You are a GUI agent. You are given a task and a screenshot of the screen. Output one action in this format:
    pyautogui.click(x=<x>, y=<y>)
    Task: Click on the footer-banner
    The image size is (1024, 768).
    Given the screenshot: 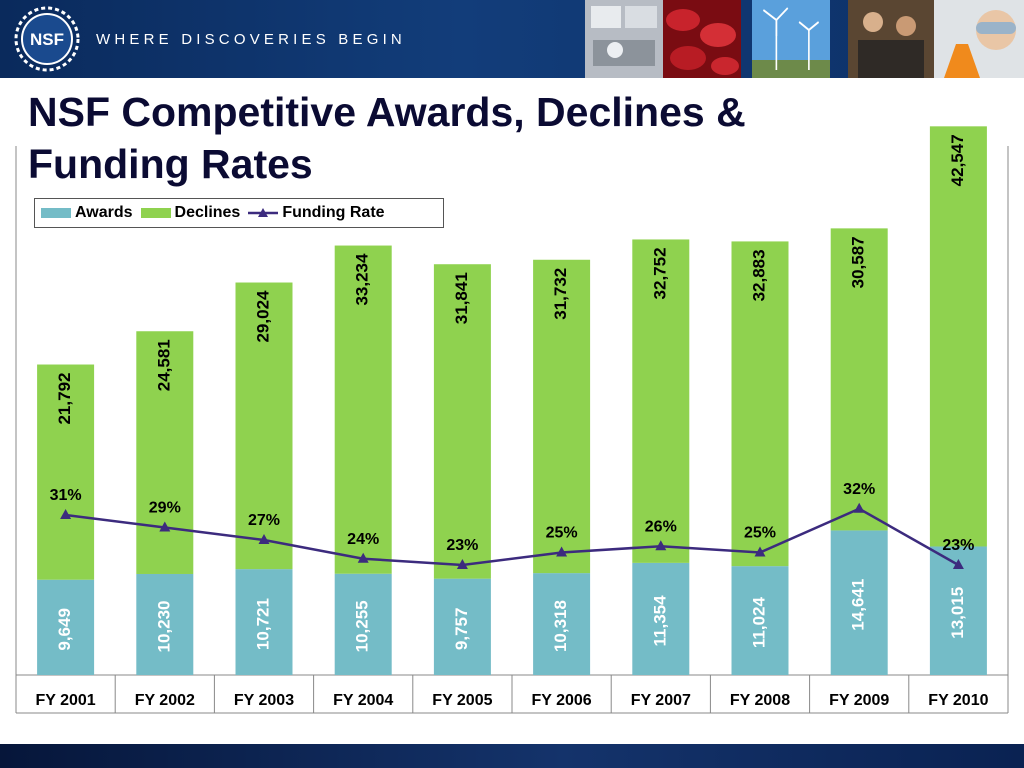 What is the action you would take?
    pyautogui.click(x=512, y=756)
    